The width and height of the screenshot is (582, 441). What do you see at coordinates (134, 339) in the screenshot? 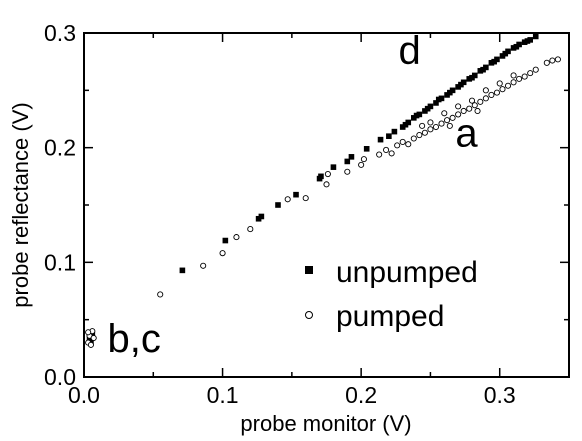
I see `annotation-label: b,c` at bounding box center [134, 339].